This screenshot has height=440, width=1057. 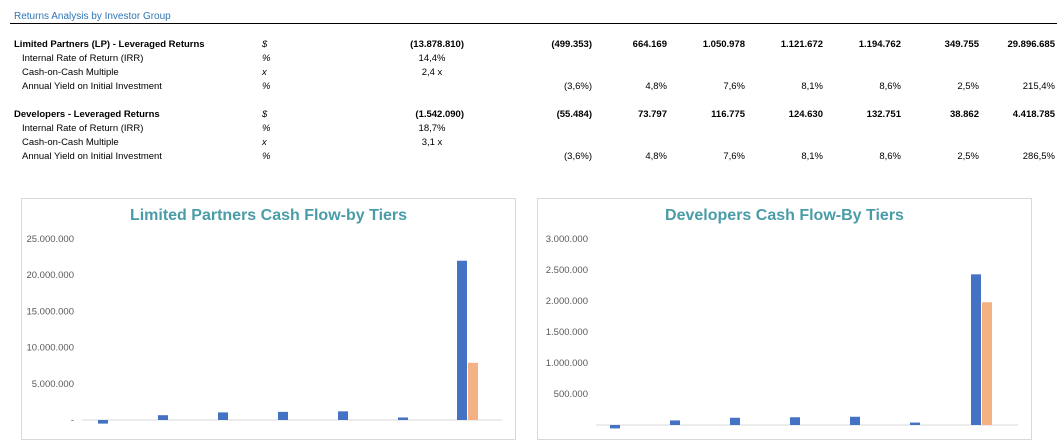 What do you see at coordinates (50, 275) in the screenshot?
I see `lp-y-tick-label: 20.000.000` at bounding box center [50, 275].